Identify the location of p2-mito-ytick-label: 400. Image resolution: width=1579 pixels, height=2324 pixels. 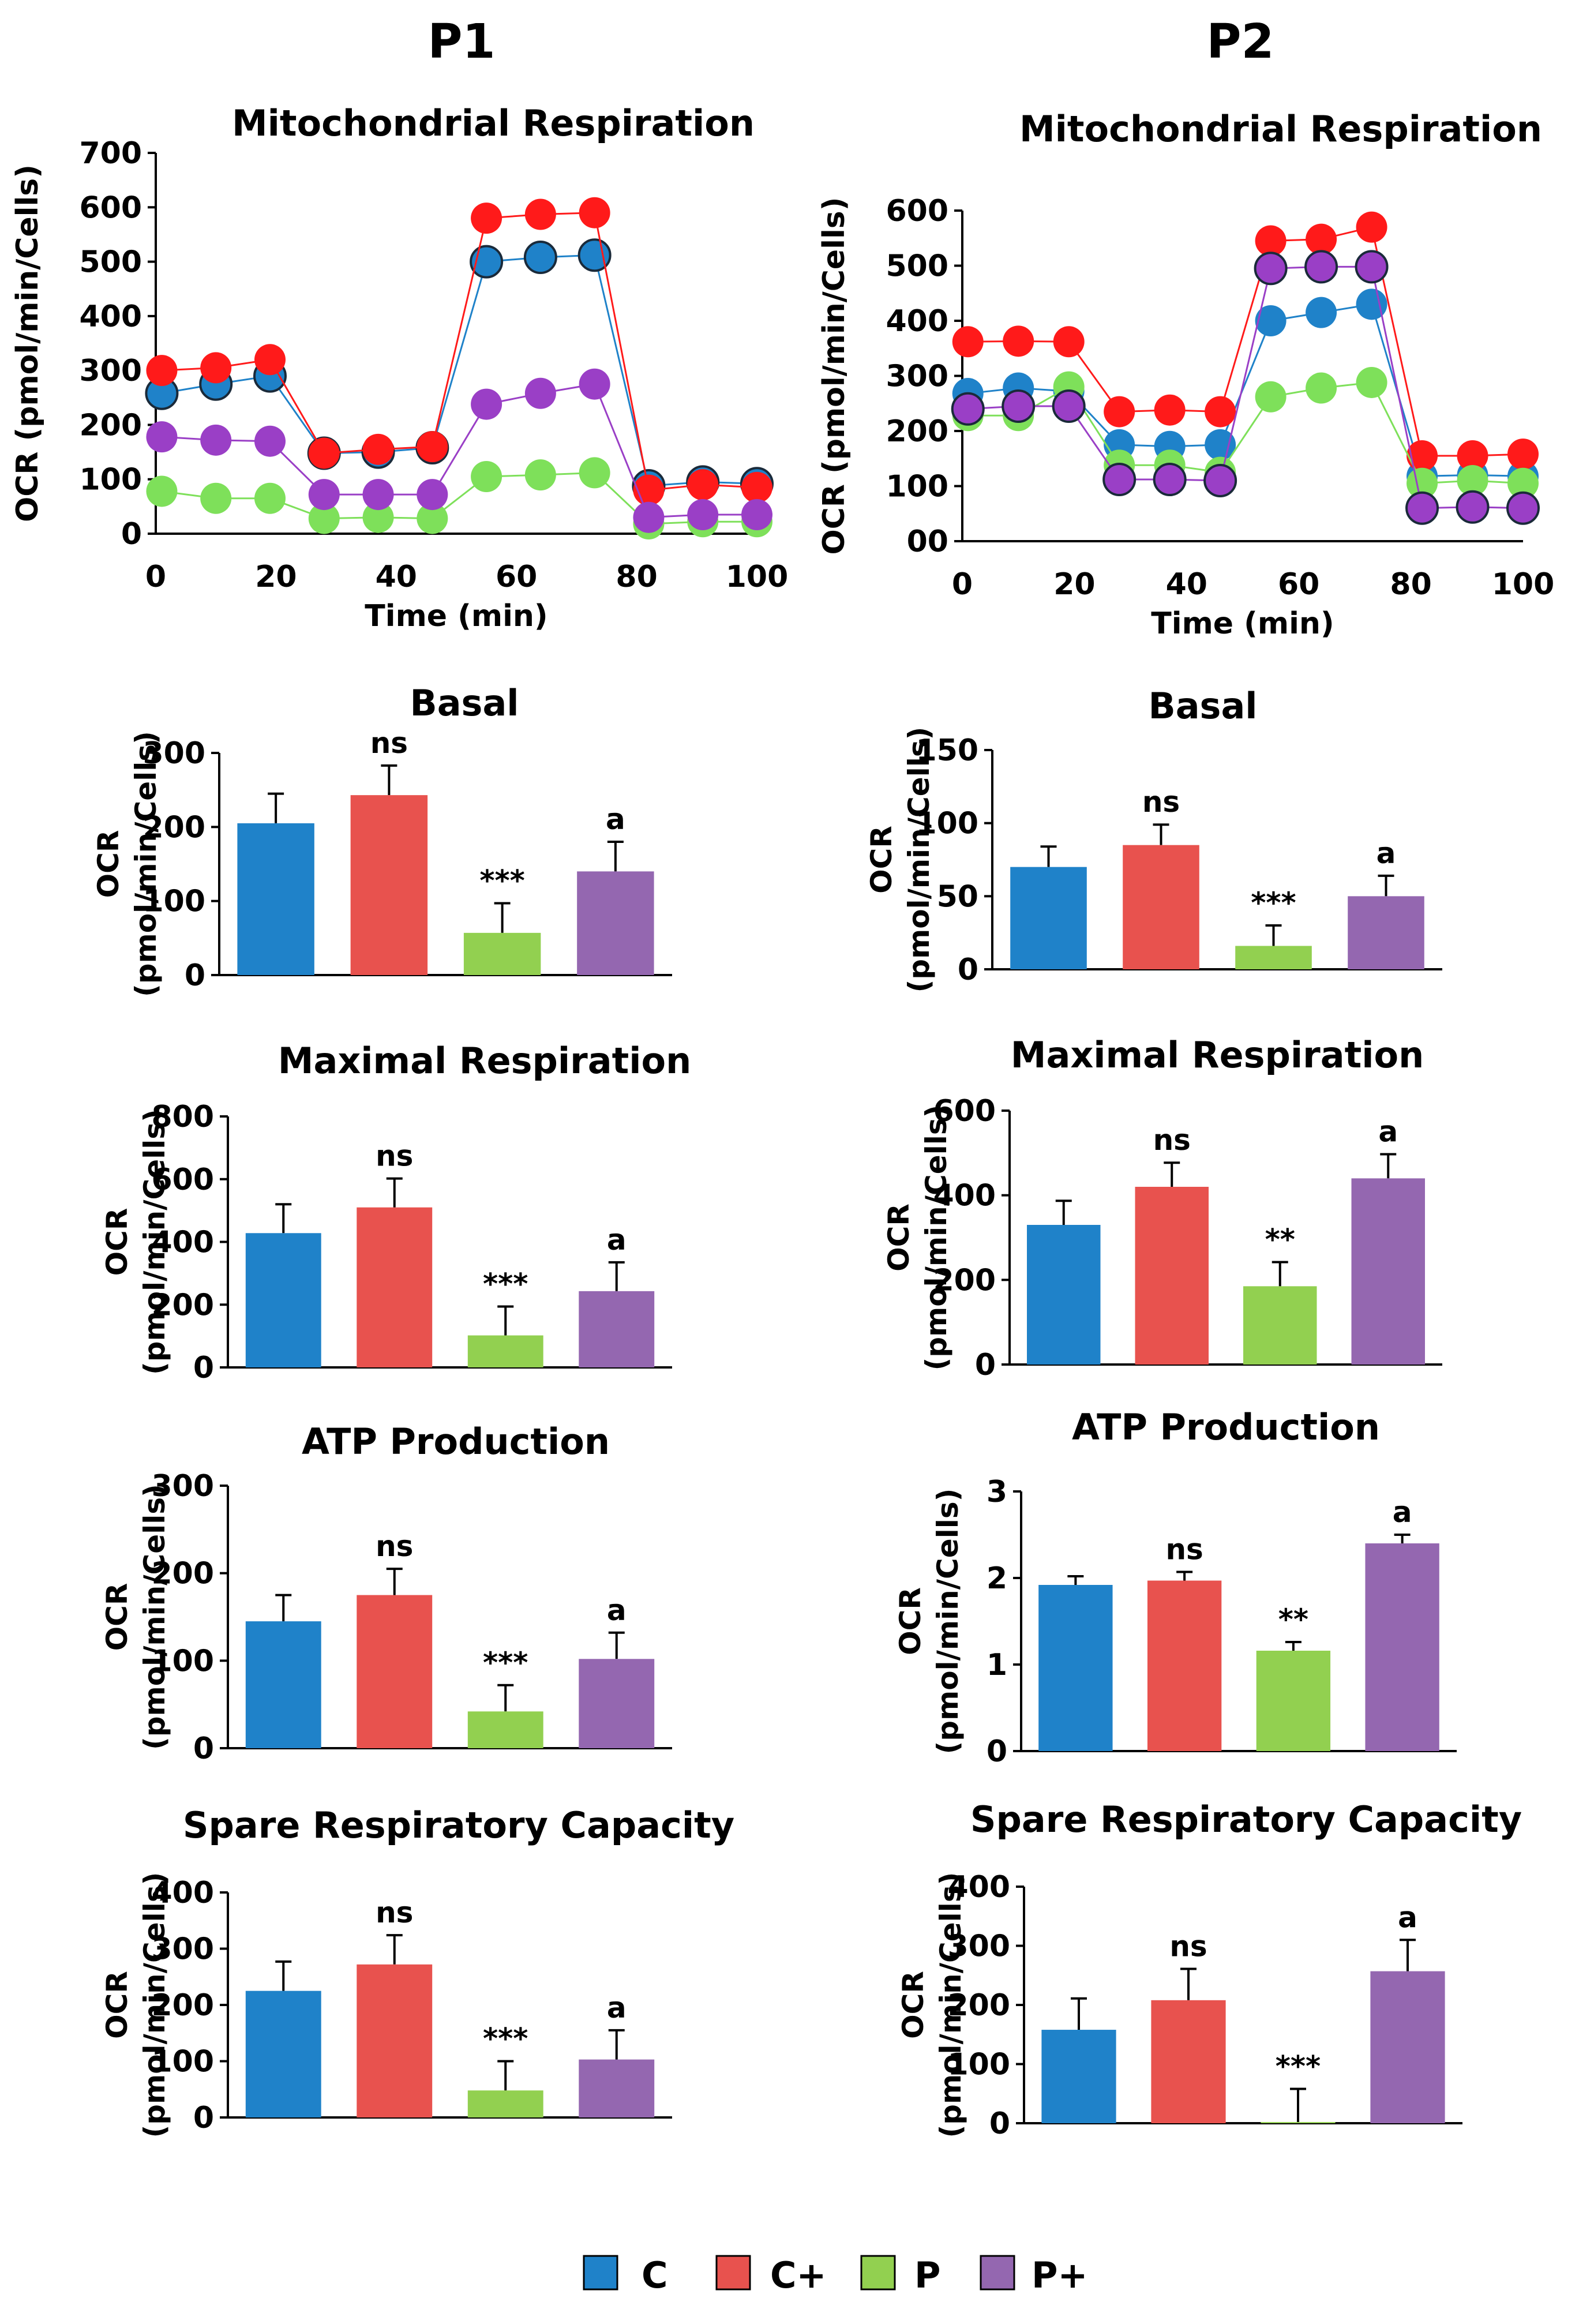
(917, 321).